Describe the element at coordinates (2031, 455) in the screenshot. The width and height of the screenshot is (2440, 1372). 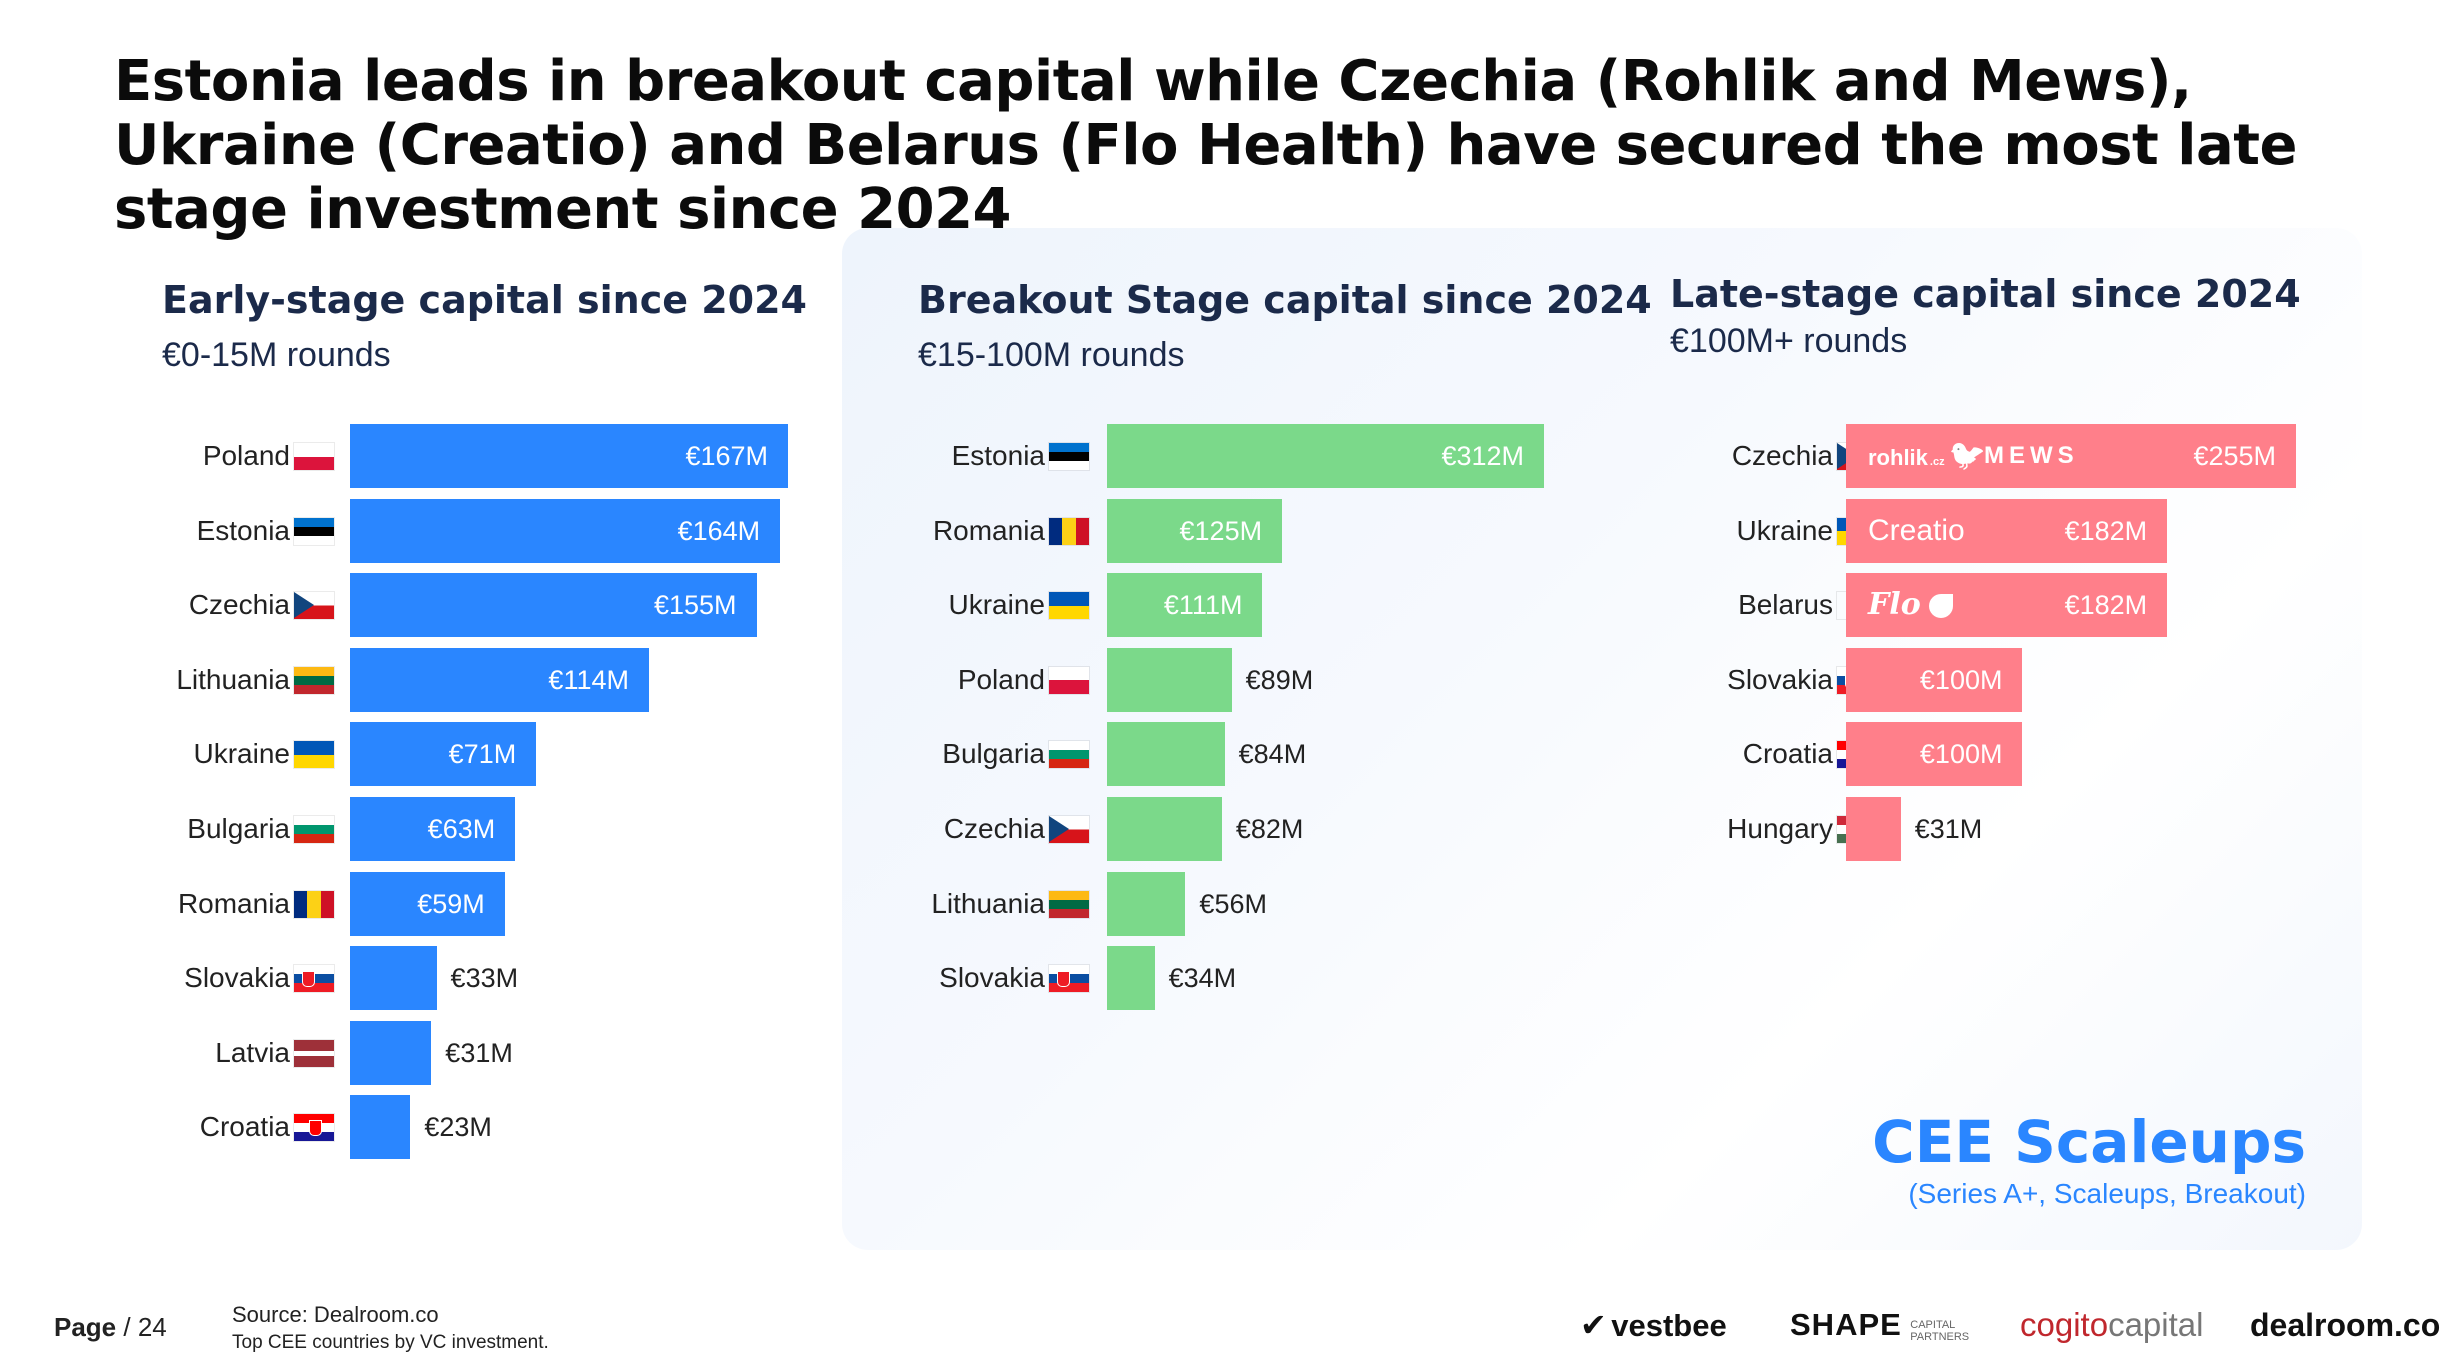
I see `mews-logo: MEWS` at that location.